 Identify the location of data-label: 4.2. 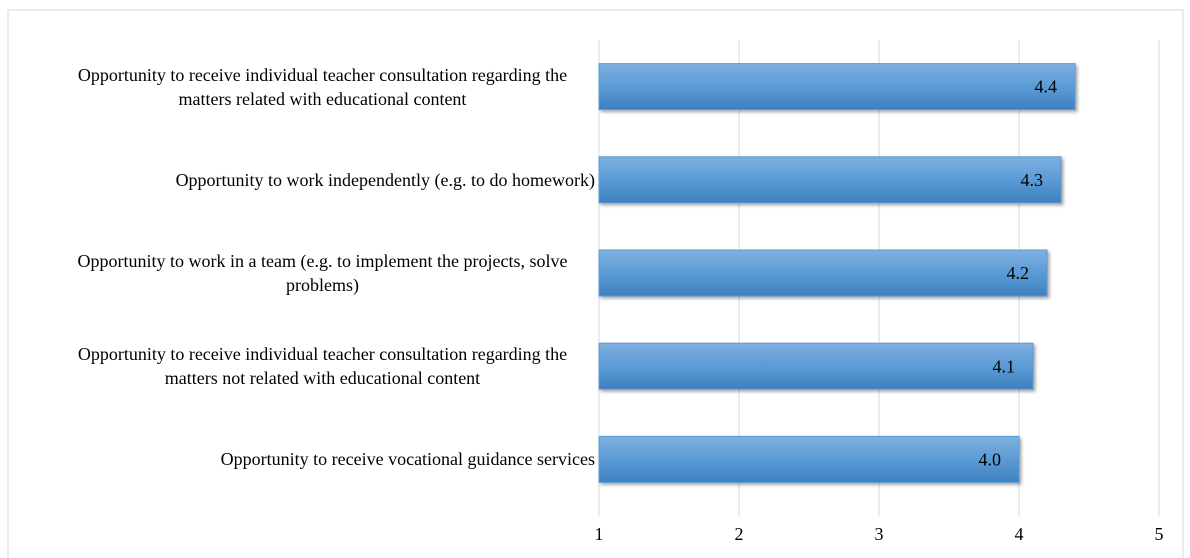
(1018, 273).